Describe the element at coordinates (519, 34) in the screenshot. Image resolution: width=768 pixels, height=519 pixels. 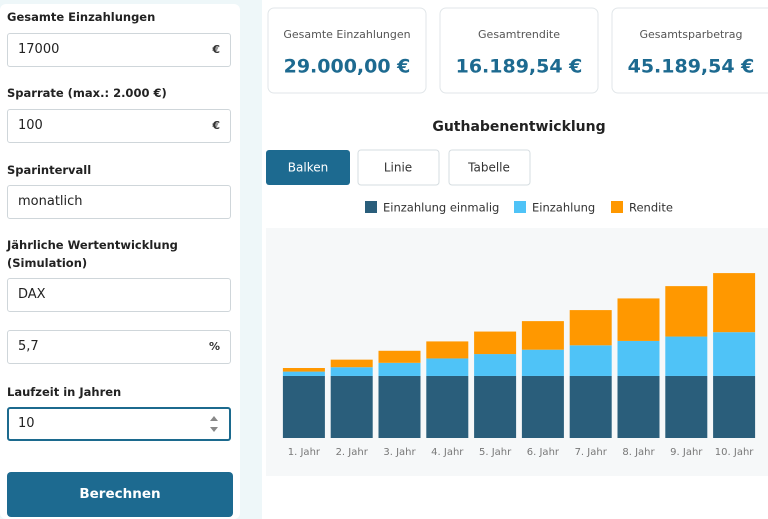
I see `summary-label: Gesamtrendite` at that location.